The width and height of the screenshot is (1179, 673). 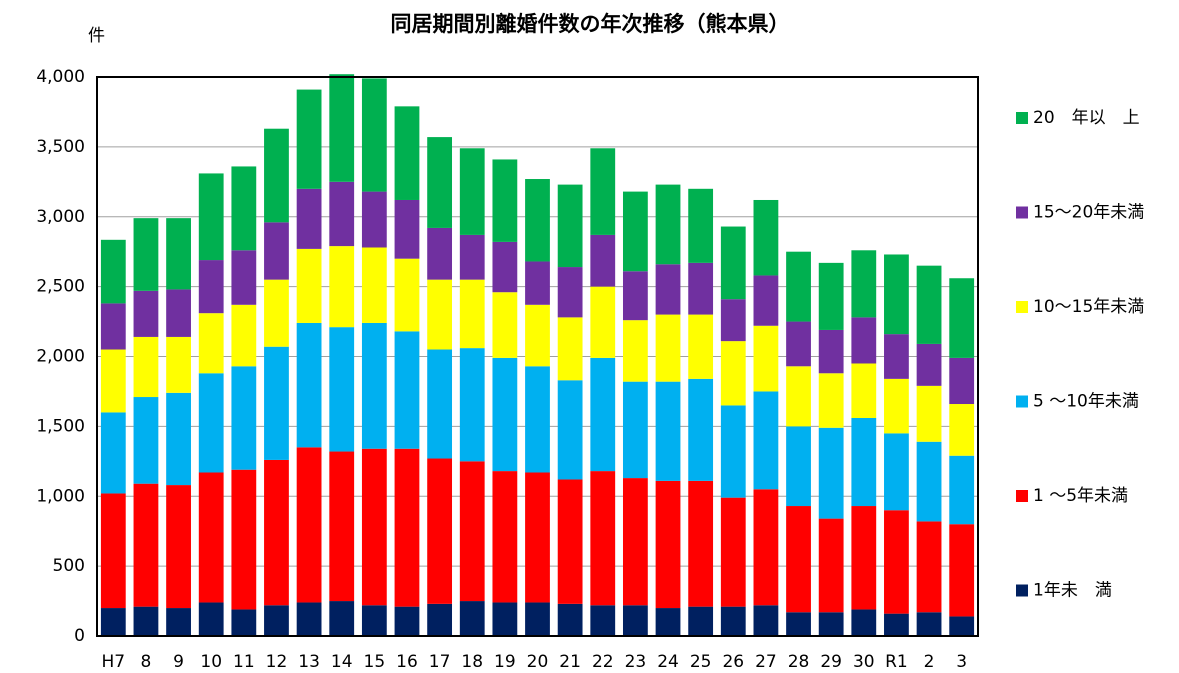 What do you see at coordinates (60, 217) in the screenshot?
I see `y-tick-label: 3,000` at bounding box center [60, 217].